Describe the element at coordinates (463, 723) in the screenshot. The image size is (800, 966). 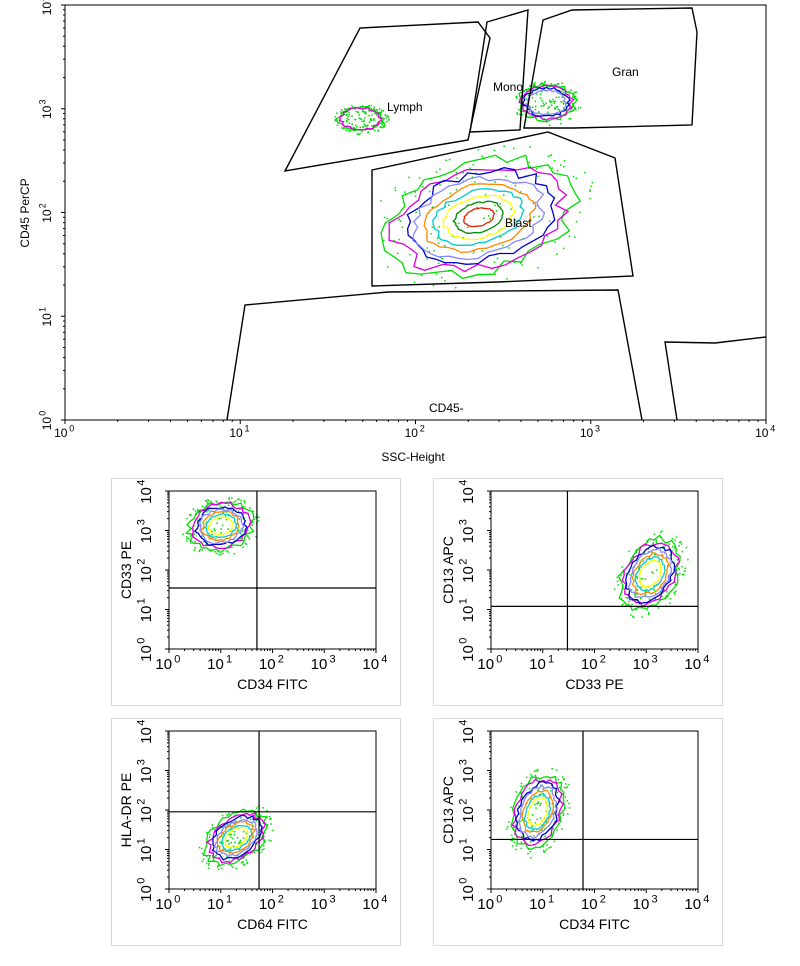
I see `y-tick-exponent: 4` at that location.